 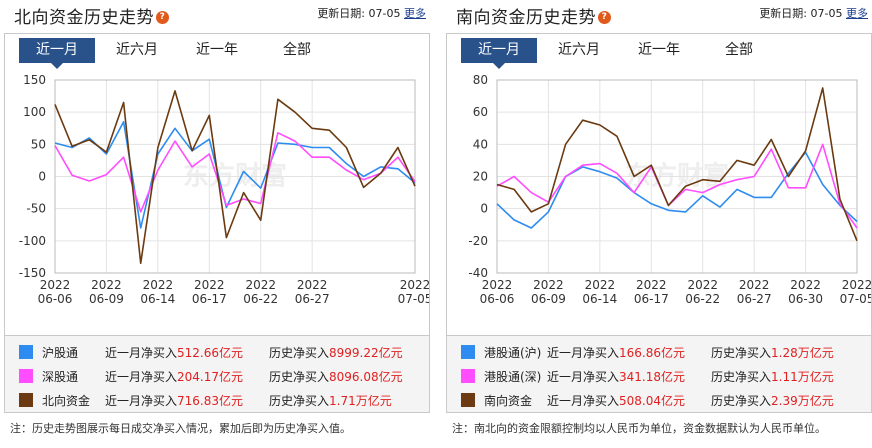 What do you see at coordinates (174, 353) in the screenshot?
I see `legend-month: 近一月净买入512.66亿元` at bounding box center [174, 353].